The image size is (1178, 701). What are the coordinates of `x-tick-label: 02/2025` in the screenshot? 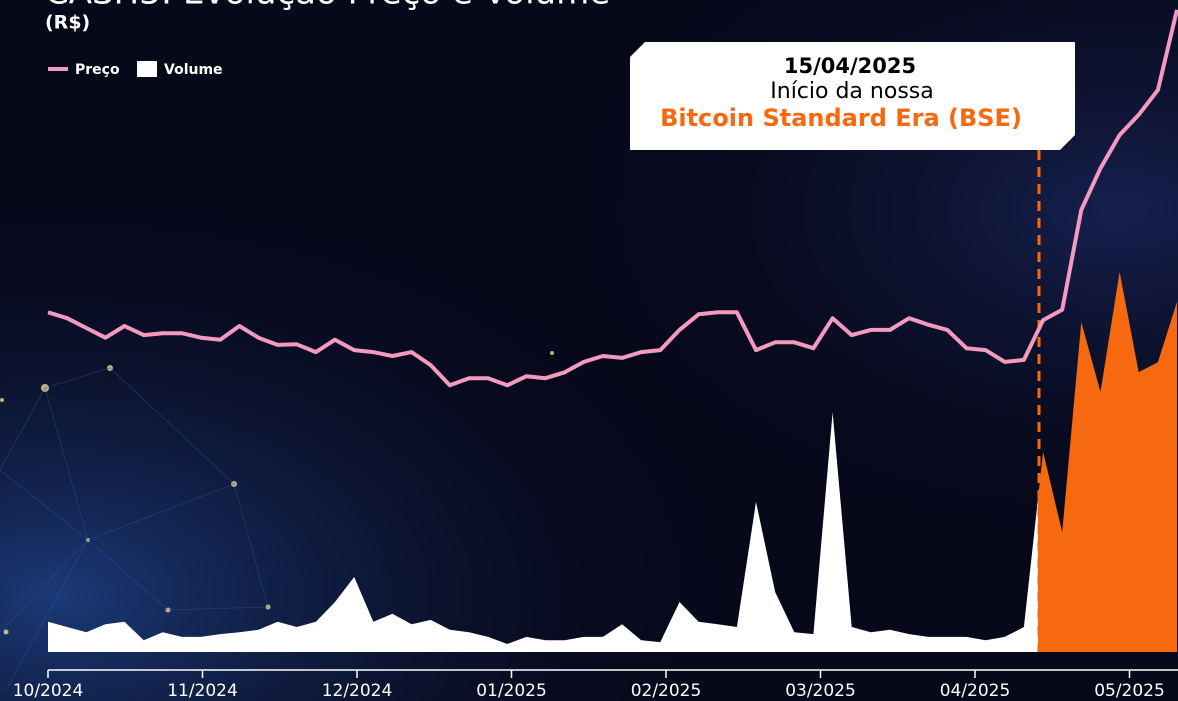 It's located at (666, 691).